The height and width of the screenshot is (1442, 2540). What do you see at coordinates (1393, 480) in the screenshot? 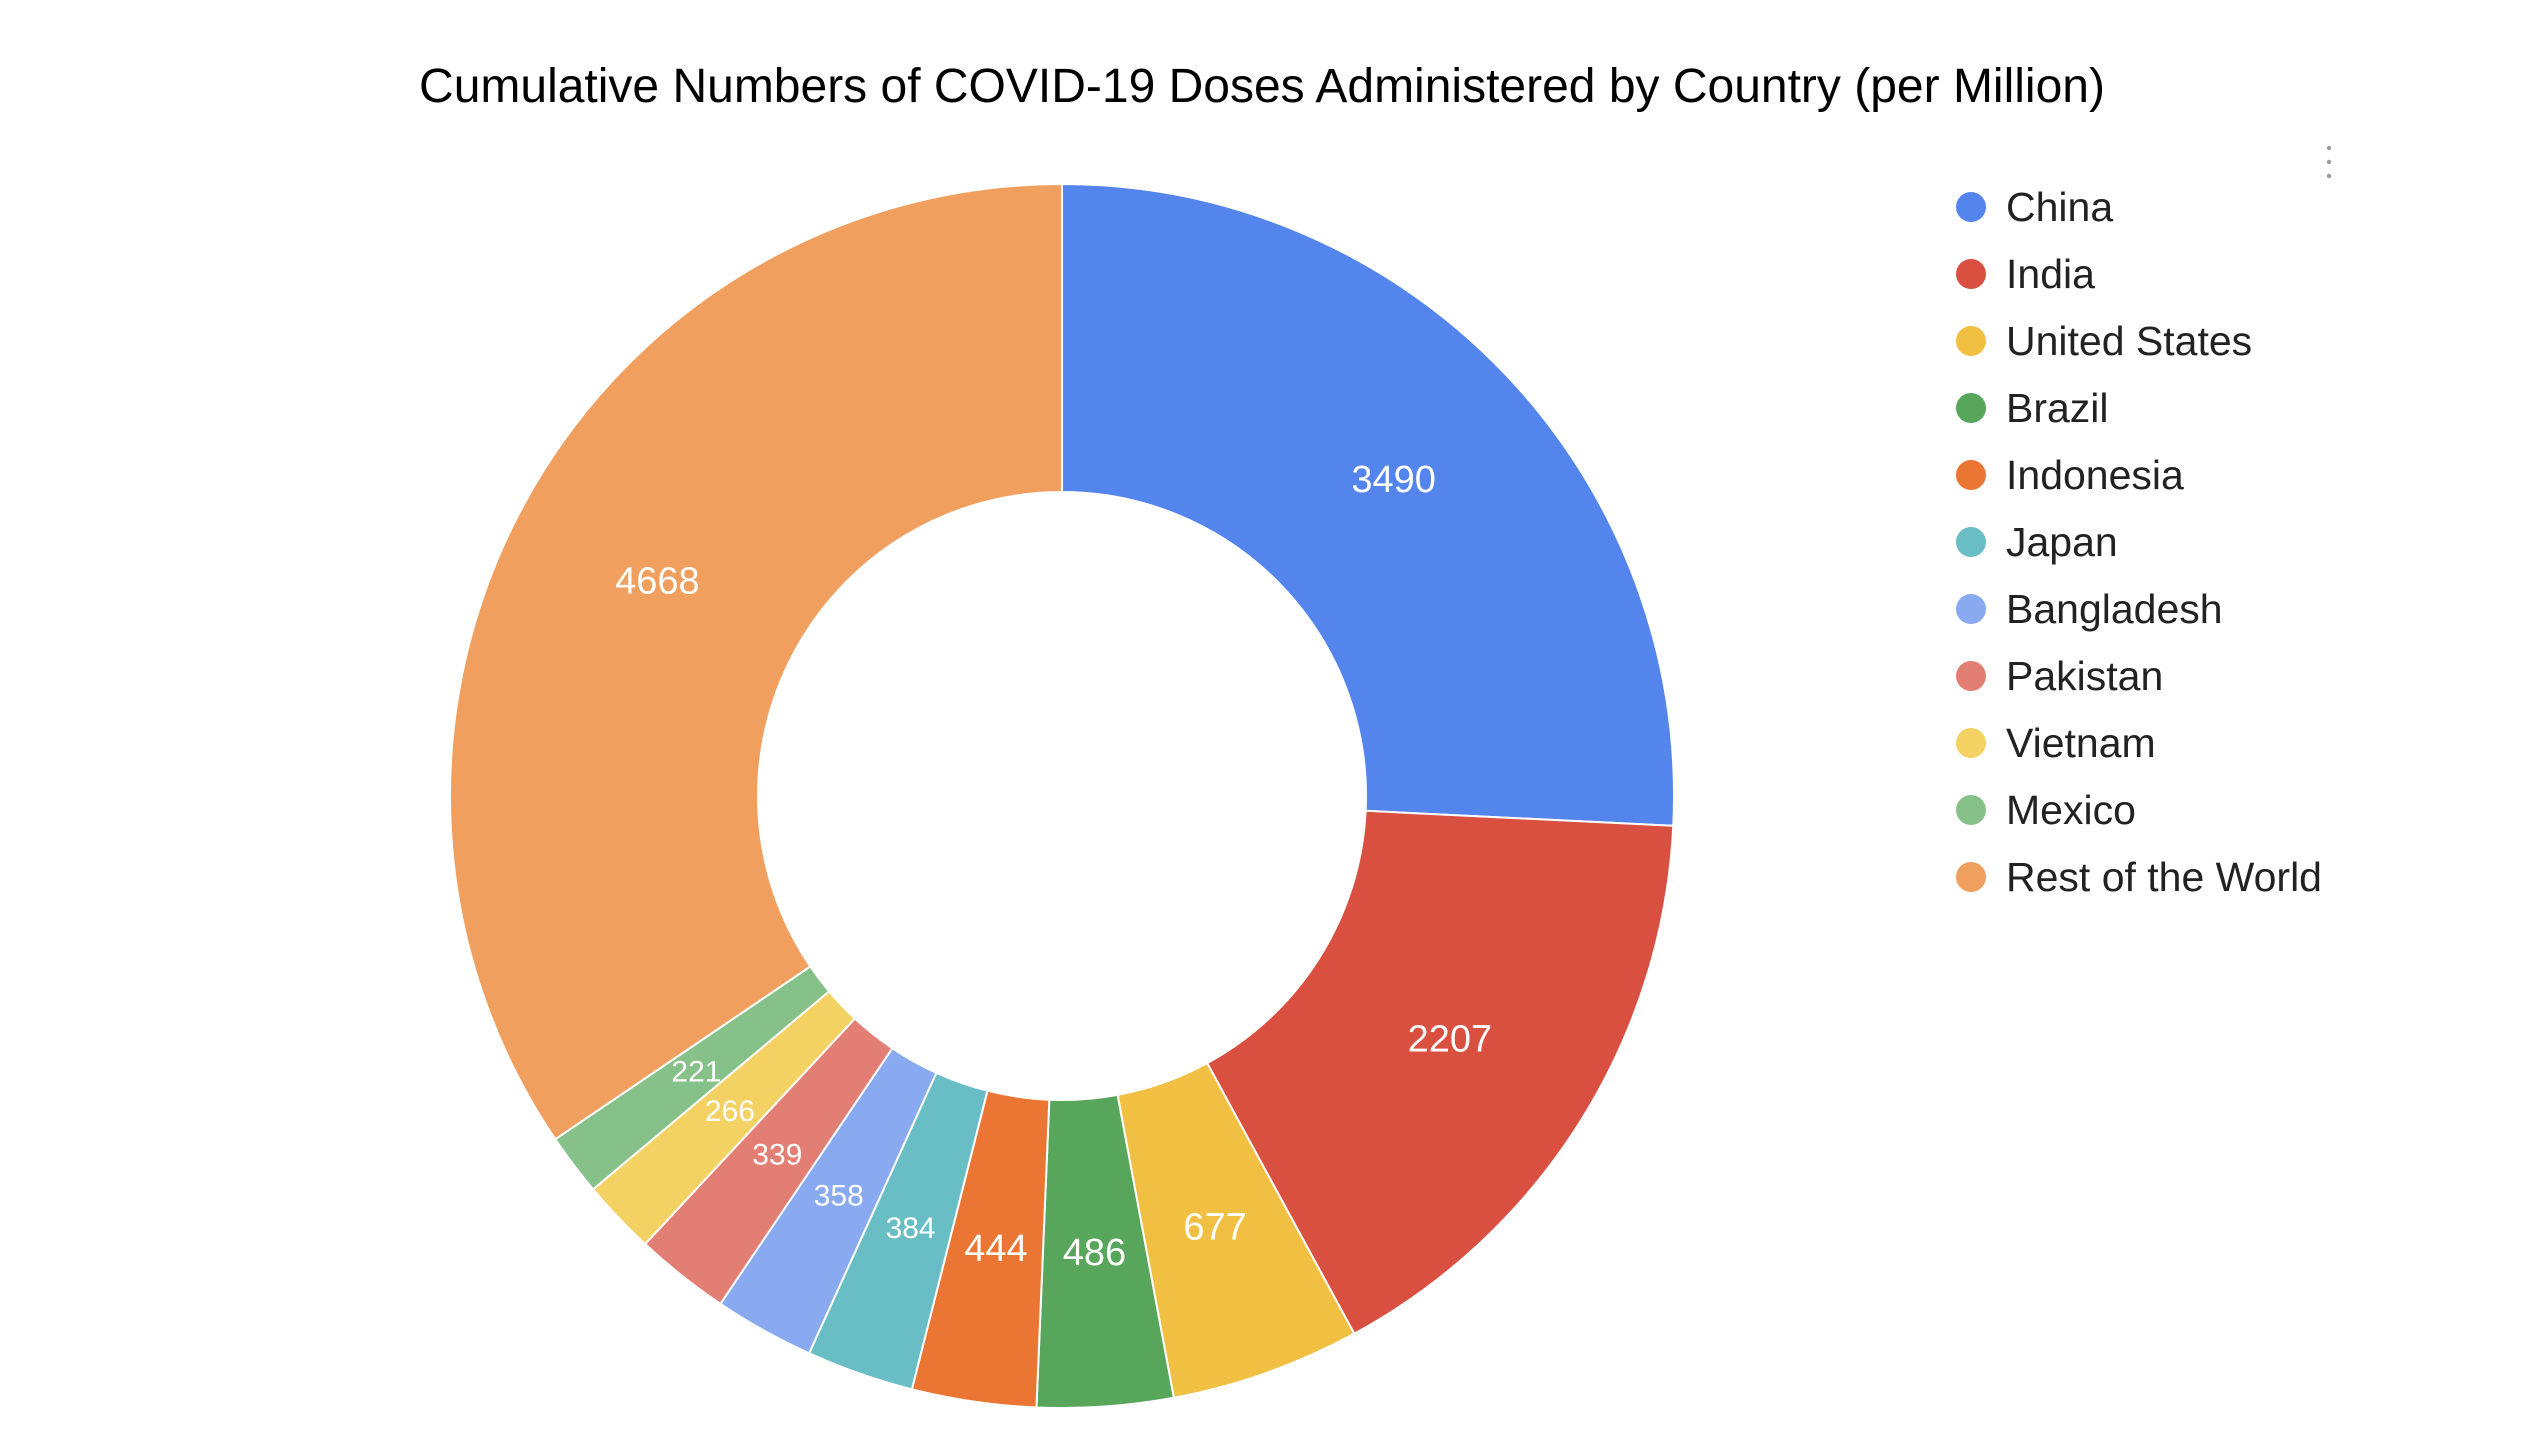
I see `data-label-china: 3490` at bounding box center [1393, 480].